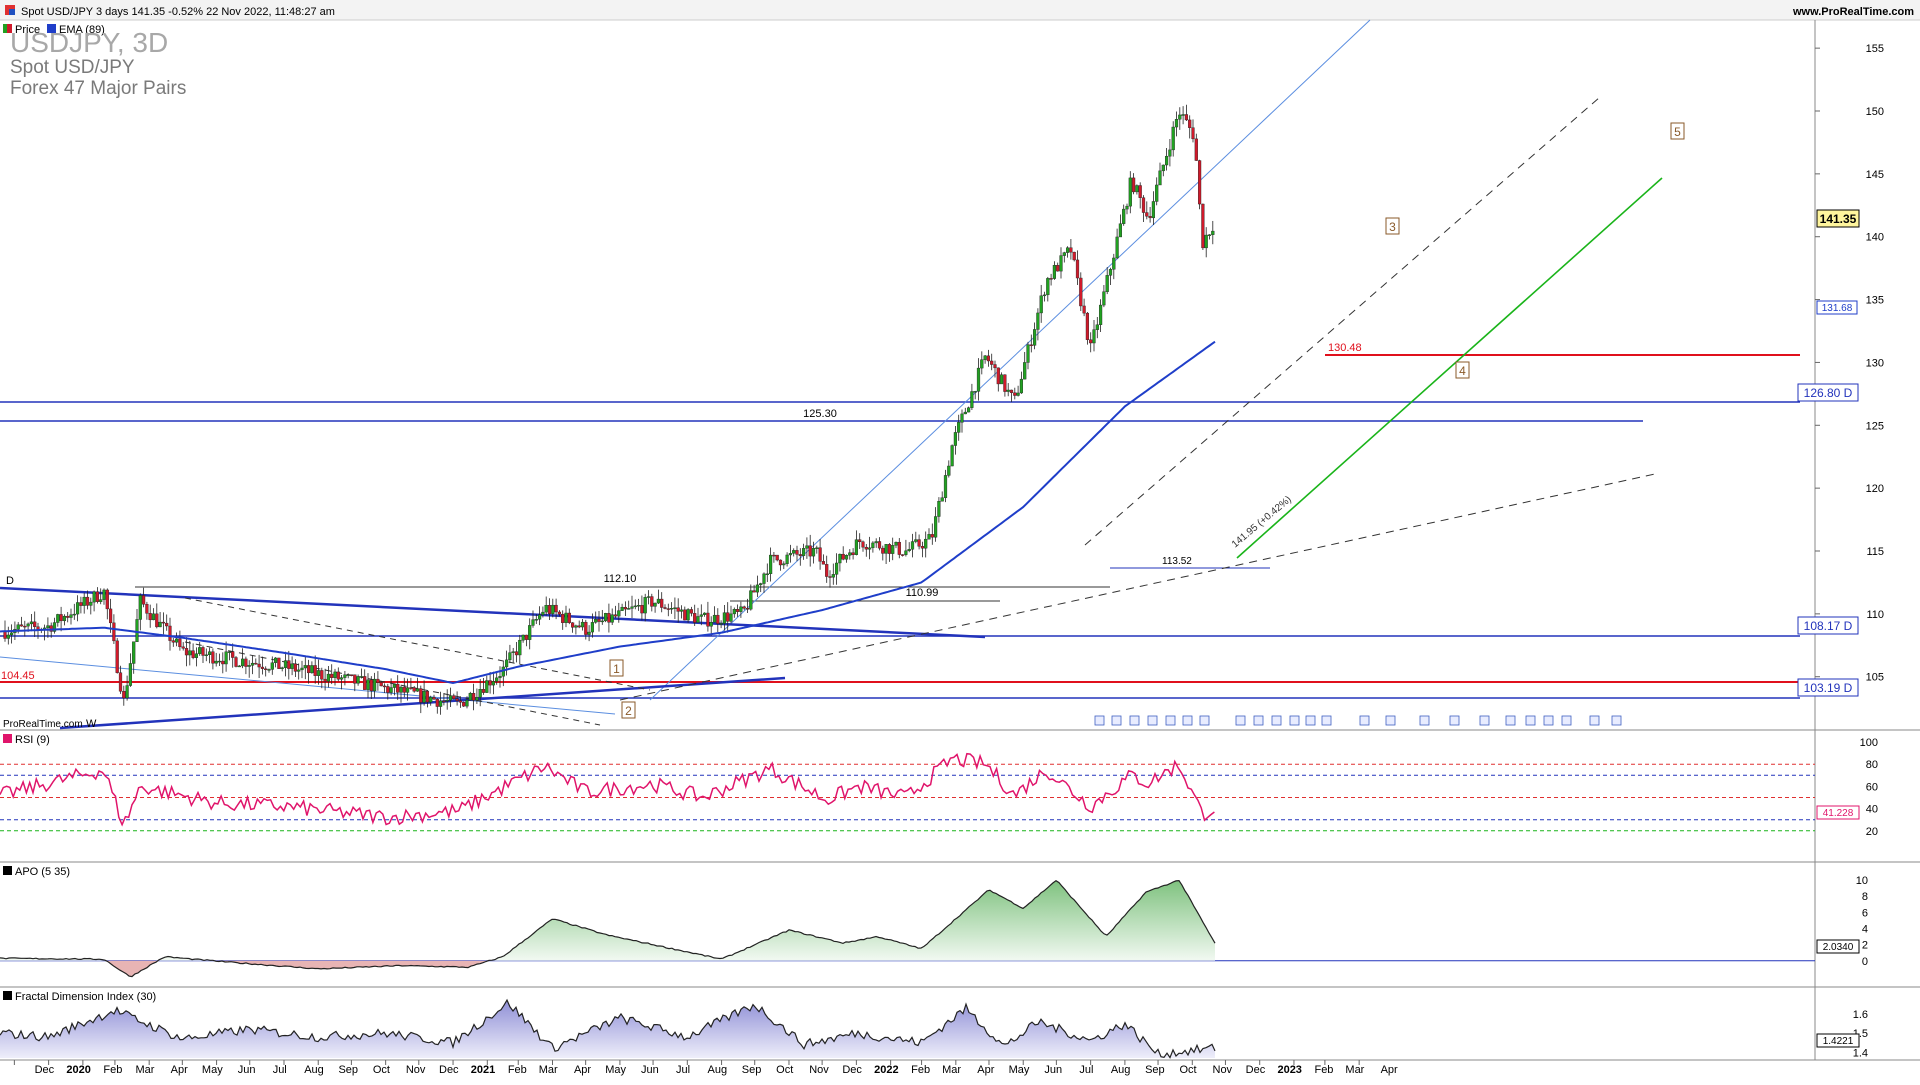 The width and height of the screenshot is (1920, 1085). Describe the element at coordinates (1828, 687) in the screenshot. I see `level-box-103-19: 103.19 D` at that location.